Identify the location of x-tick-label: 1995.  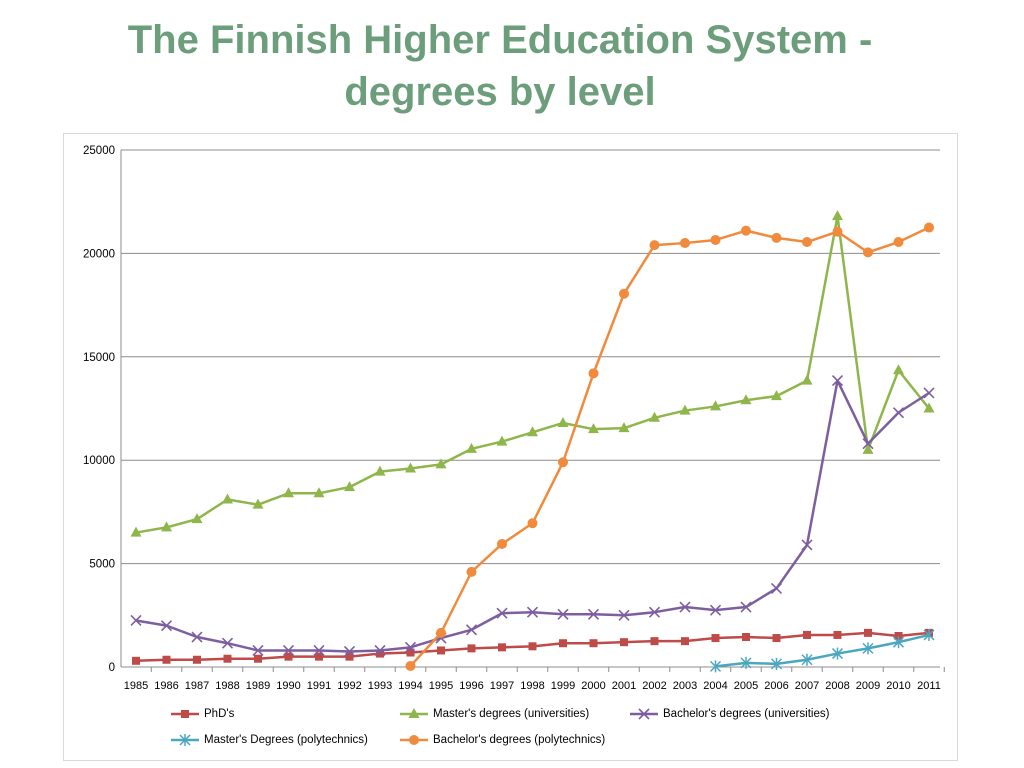
(441, 686).